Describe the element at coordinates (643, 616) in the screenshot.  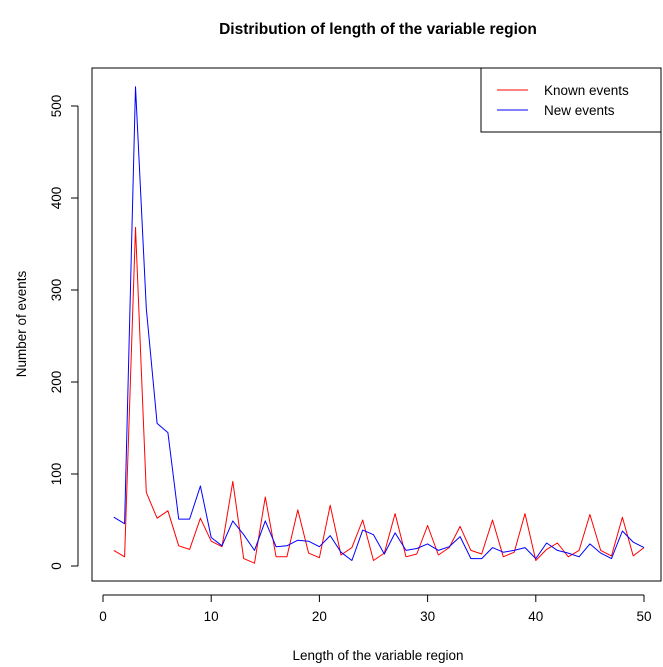
I see `x-tick-label: 50` at that location.